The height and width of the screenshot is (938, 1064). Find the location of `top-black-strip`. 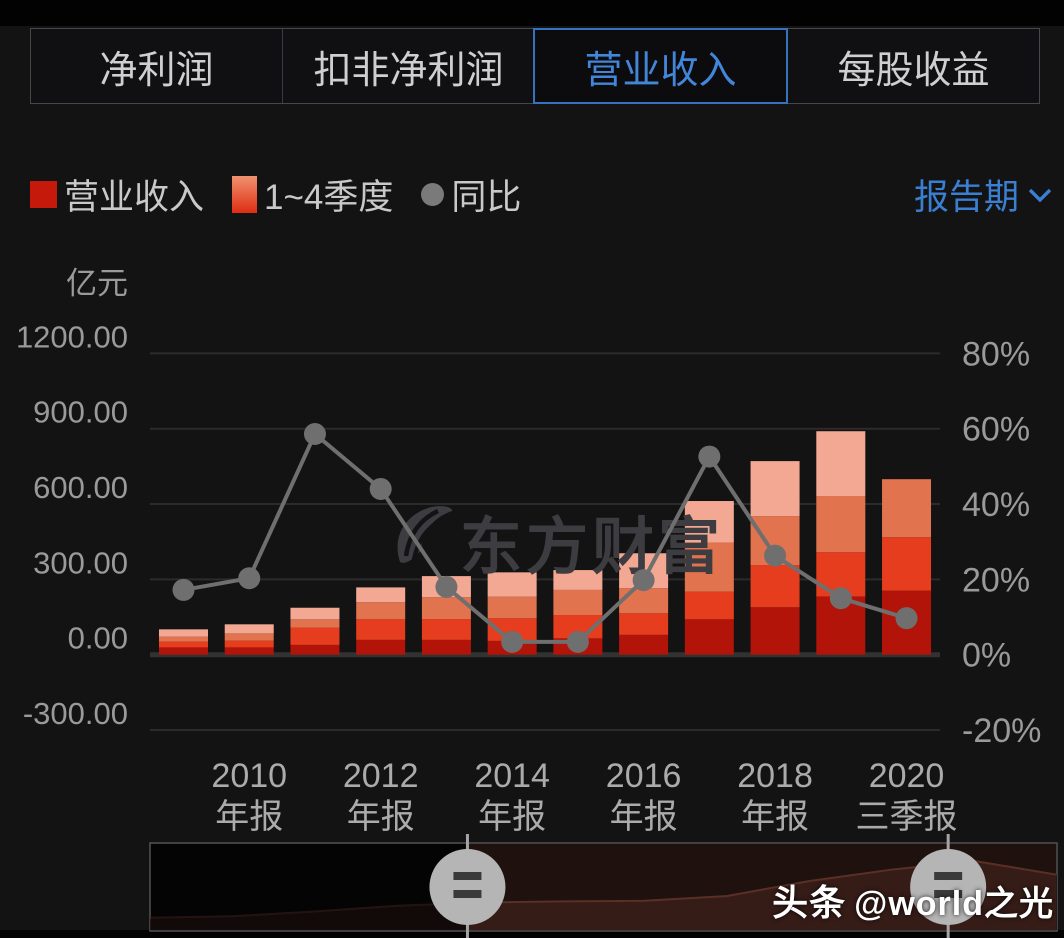

top-black-strip is located at coordinates (532, 13).